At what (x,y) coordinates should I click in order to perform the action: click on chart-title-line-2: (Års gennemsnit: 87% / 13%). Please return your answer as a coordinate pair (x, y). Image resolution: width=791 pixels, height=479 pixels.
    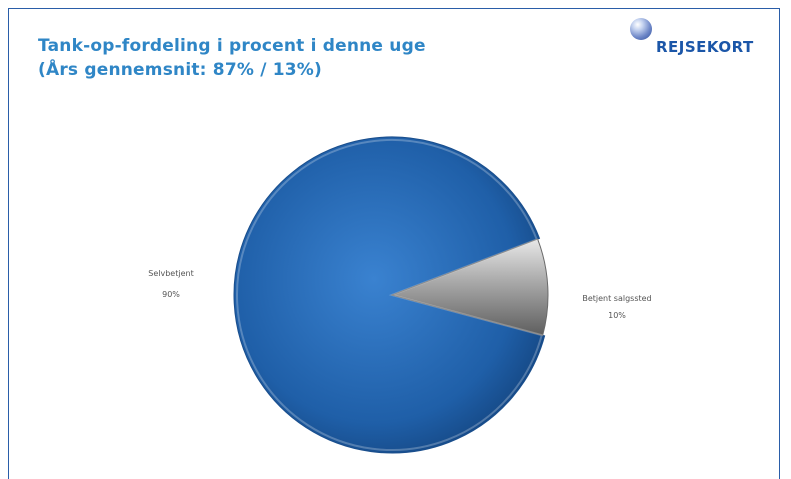
    Looking at the image, I should click on (180, 70).